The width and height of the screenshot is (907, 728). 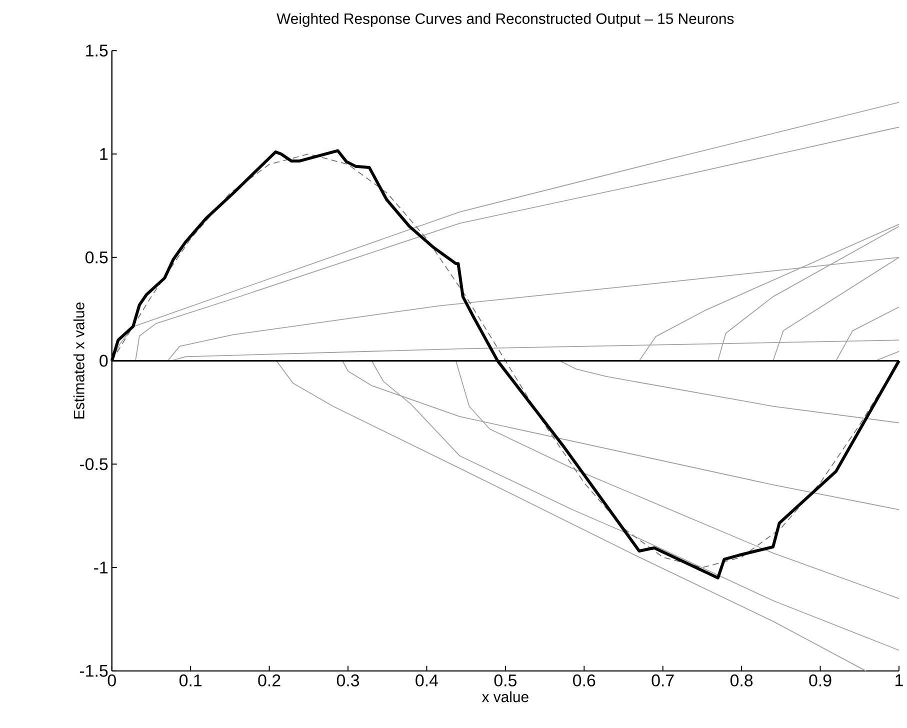 I want to click on x-tick-label: 0.6, so click(x=584, y=680).